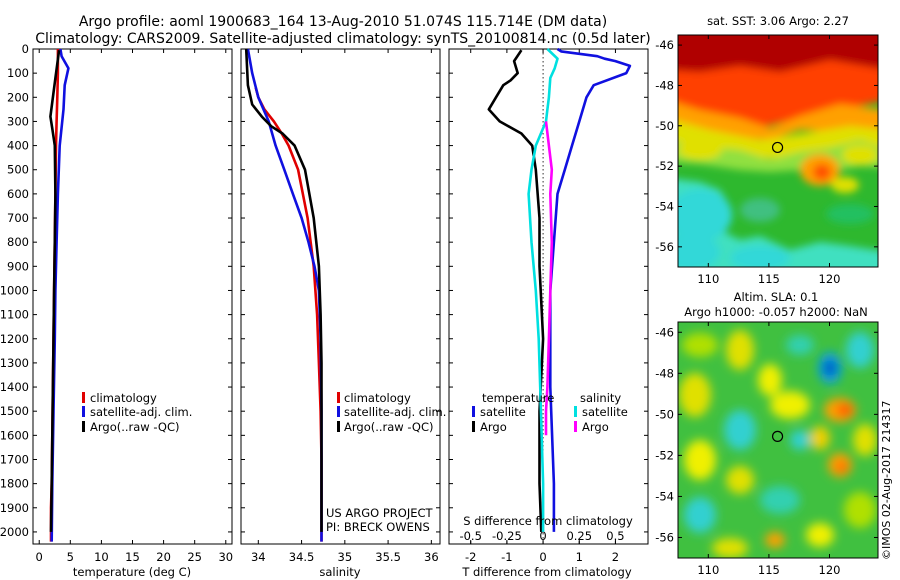  Describe the element at coordinates (579, 536) in the screenshot. I see `x2-tick-label: 0.25` at that location.